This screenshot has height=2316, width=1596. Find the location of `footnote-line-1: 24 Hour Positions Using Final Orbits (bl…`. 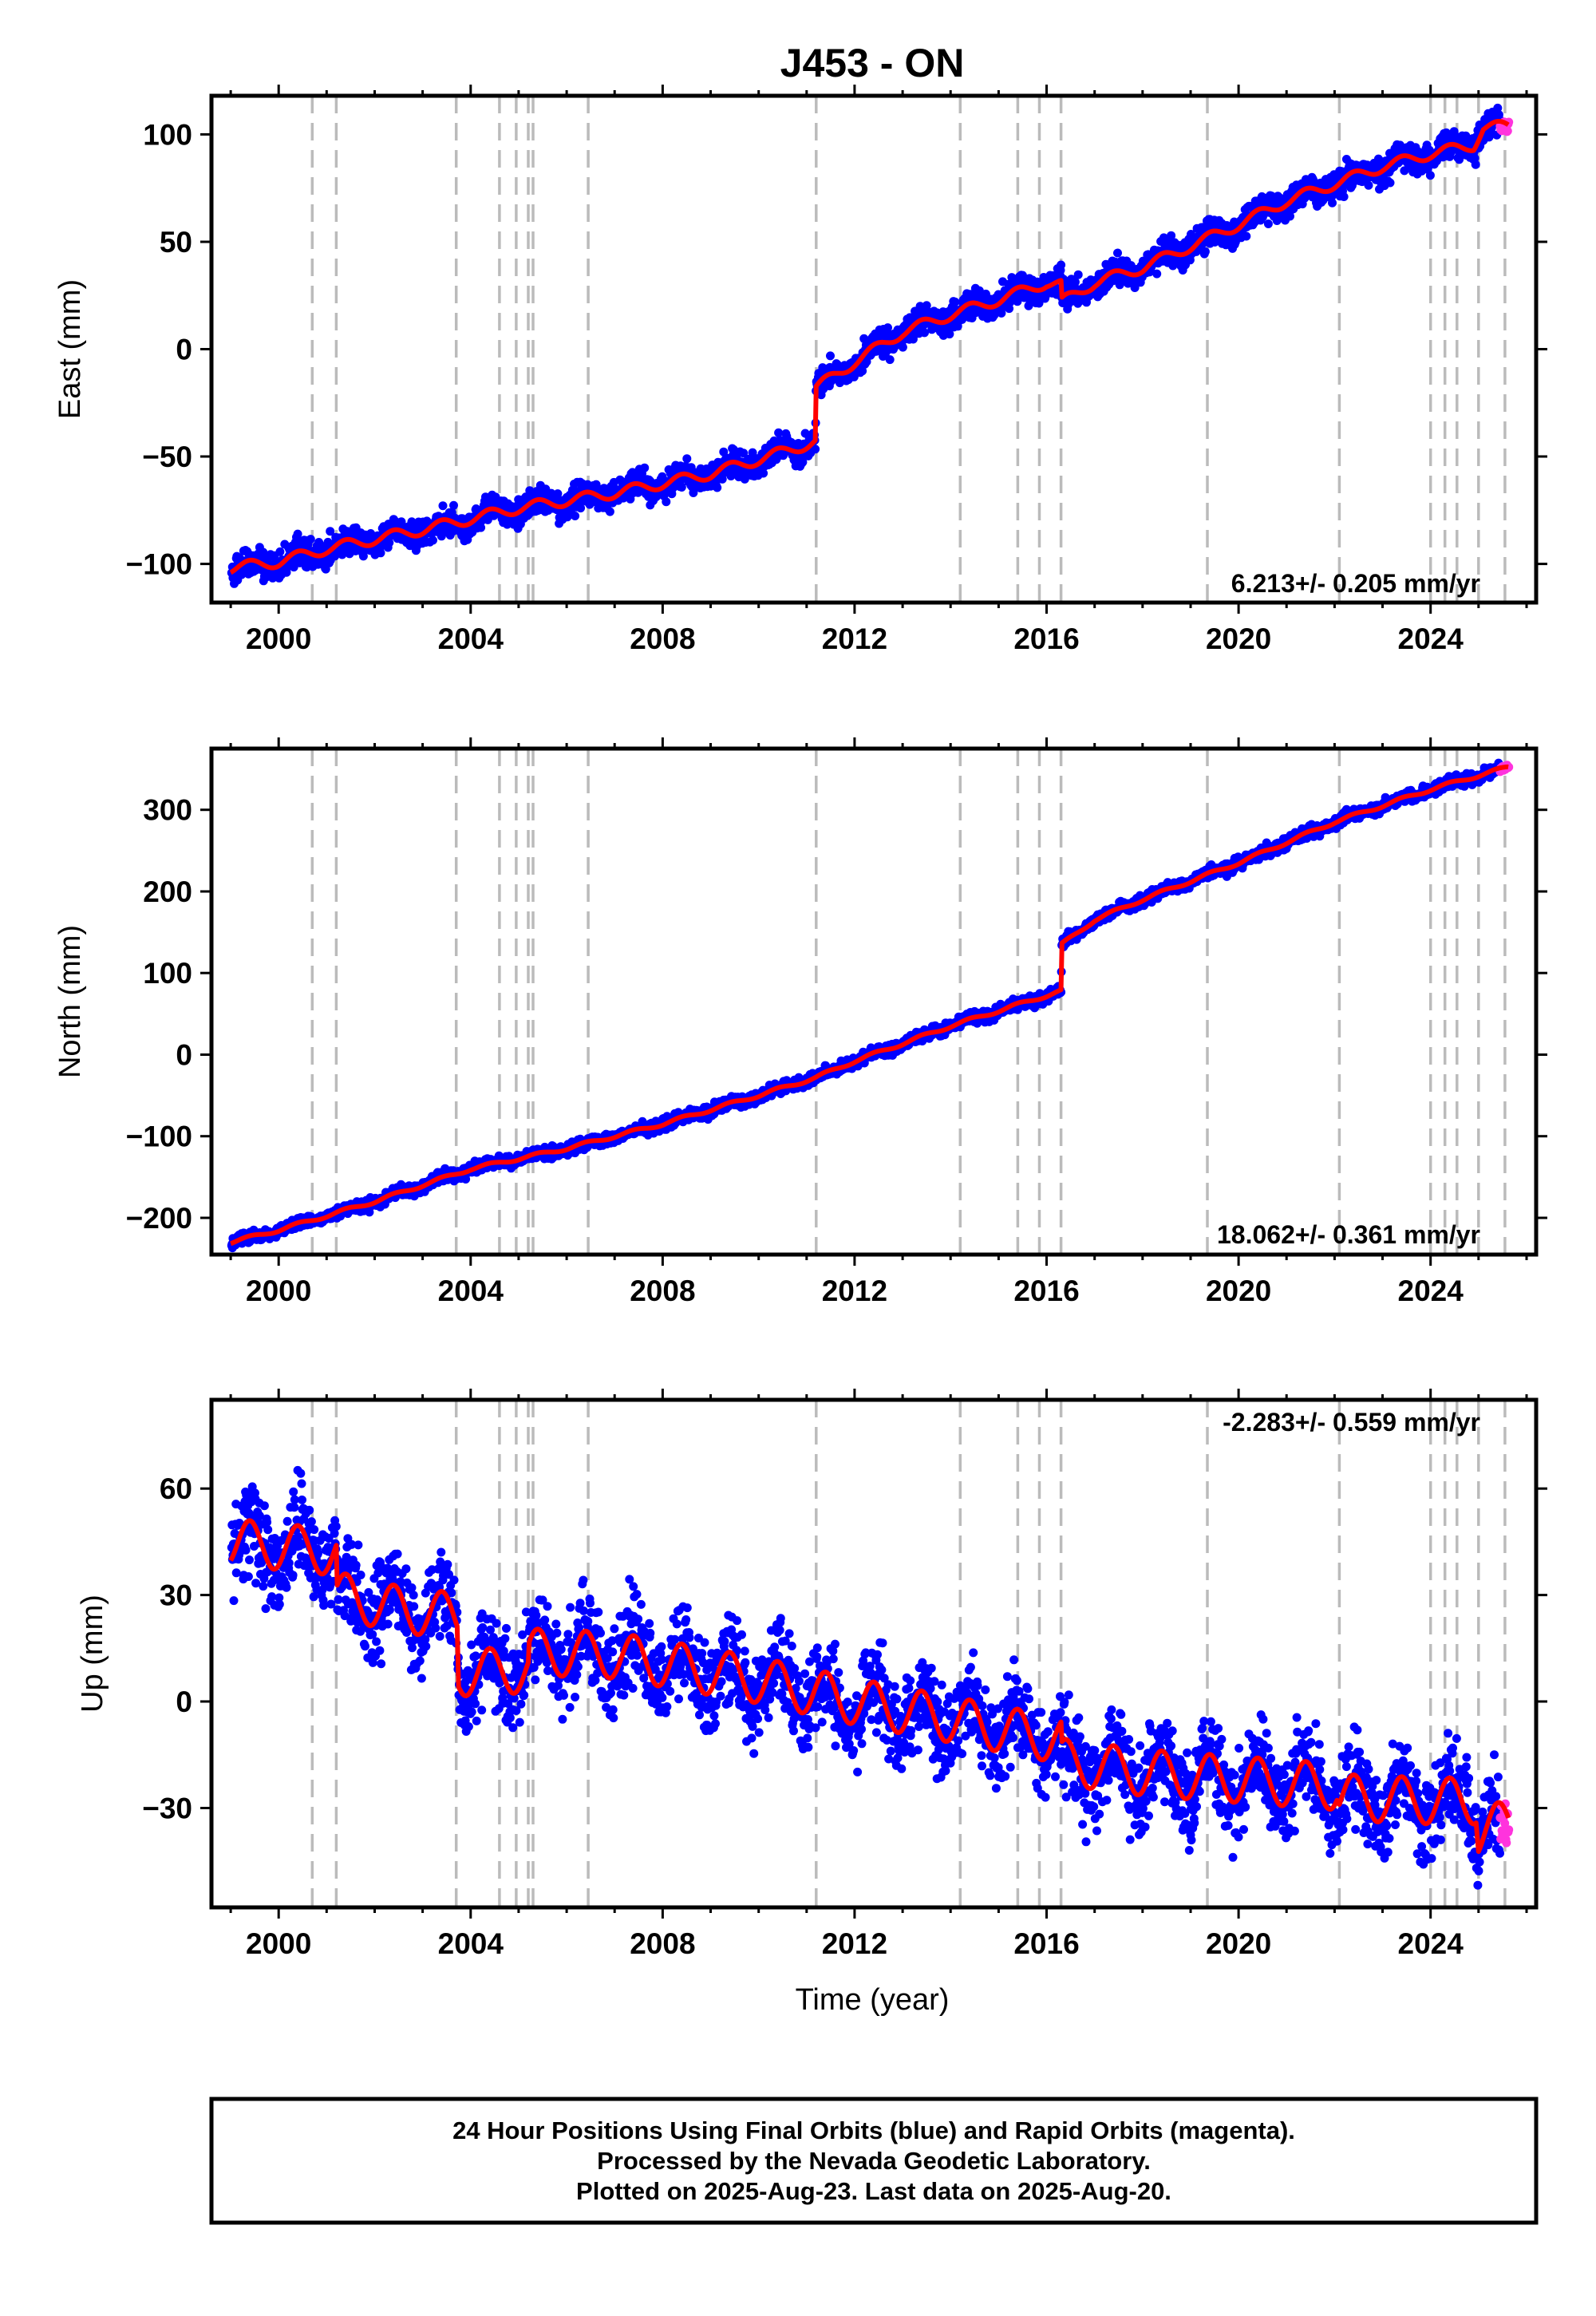

footnote-line-1: 24 Hour Positions Using Final Orbits (bl… is located at coordinates (873, 2130).